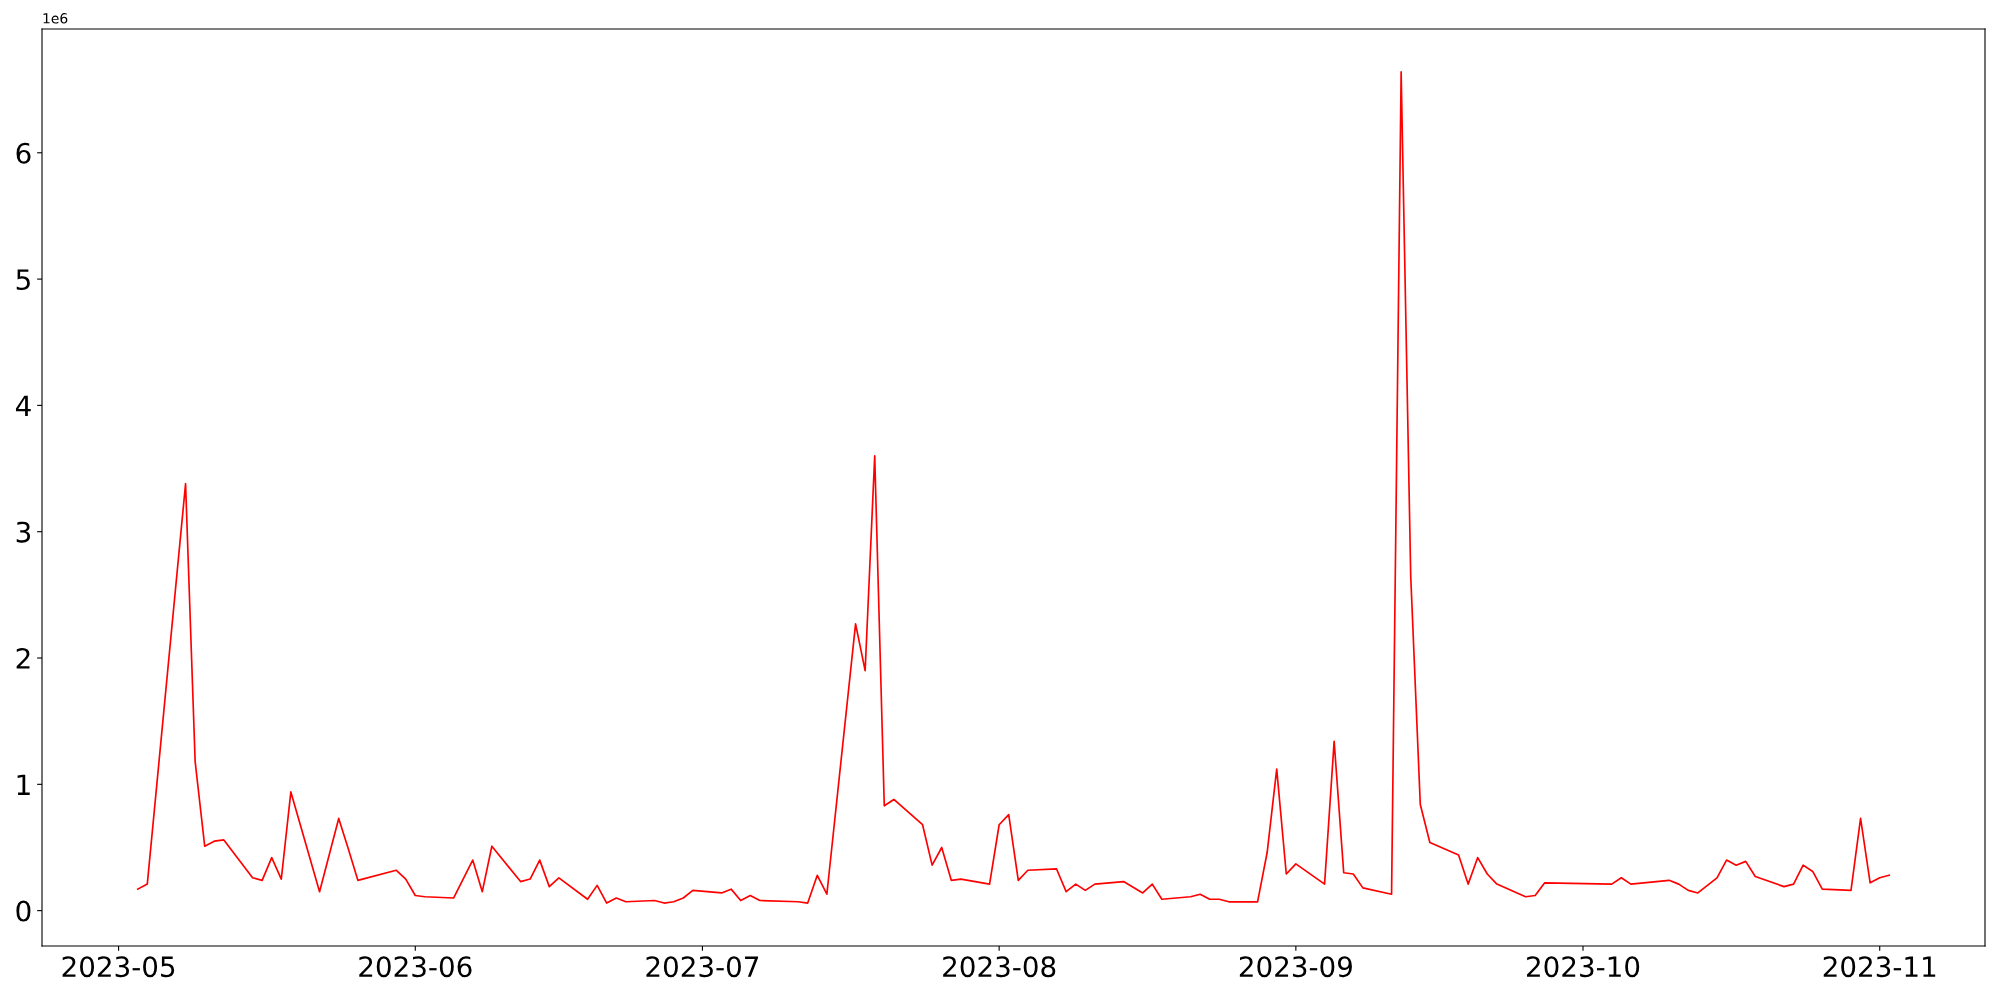 Image resolution: width=2000 pixels, height=1000 pixels. What do you see at coordinates (23, 405) in the screenshot?
I see `y-tick-label: 4` at bounding box center [23, 405].